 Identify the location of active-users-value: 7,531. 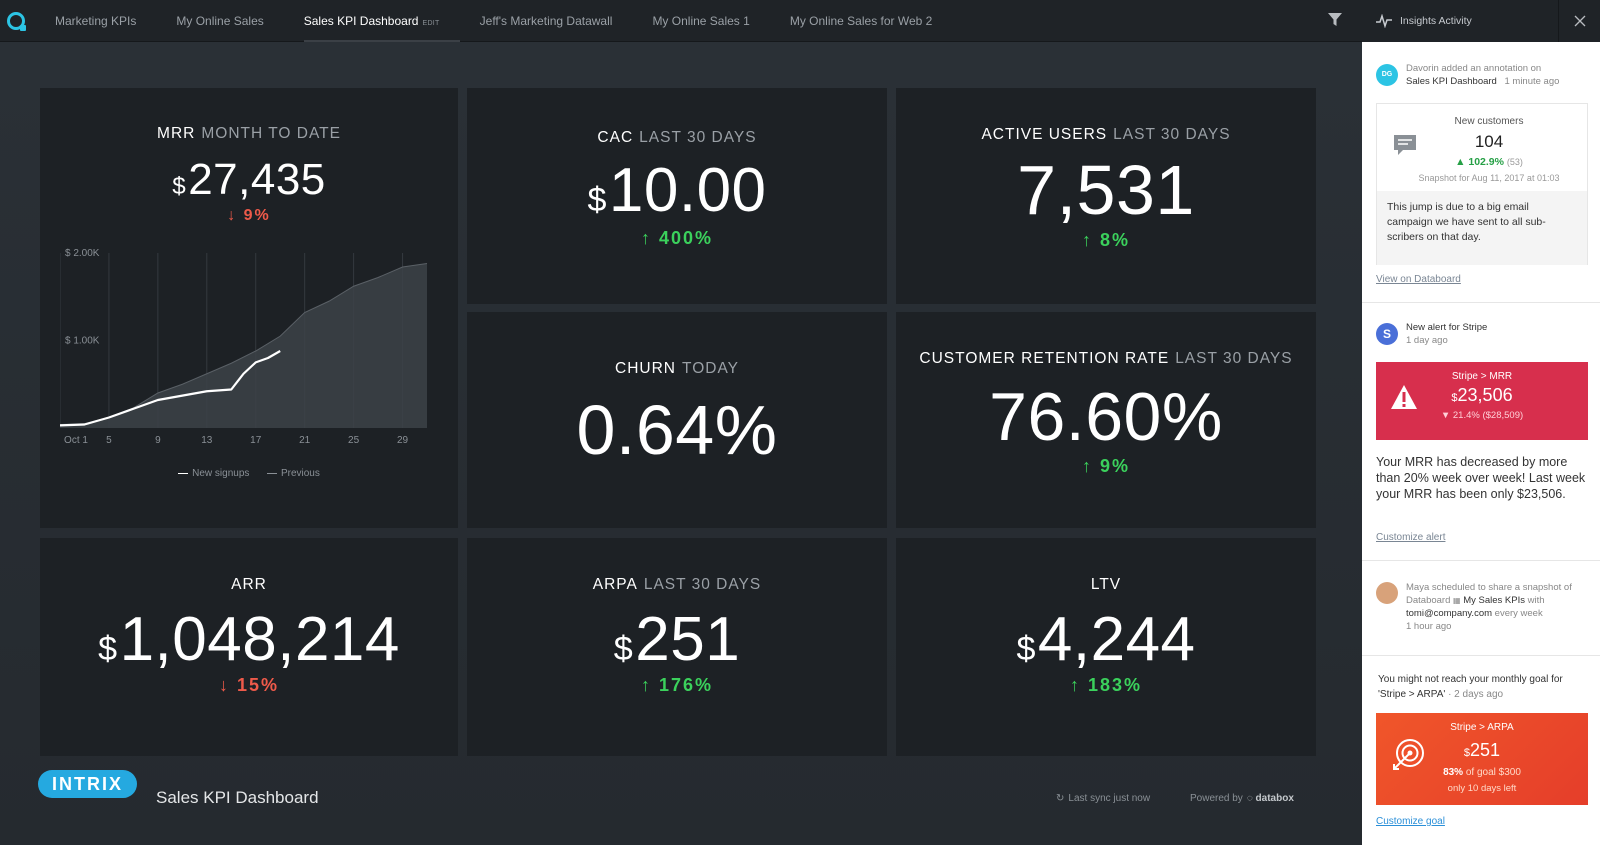
(1106, 190).